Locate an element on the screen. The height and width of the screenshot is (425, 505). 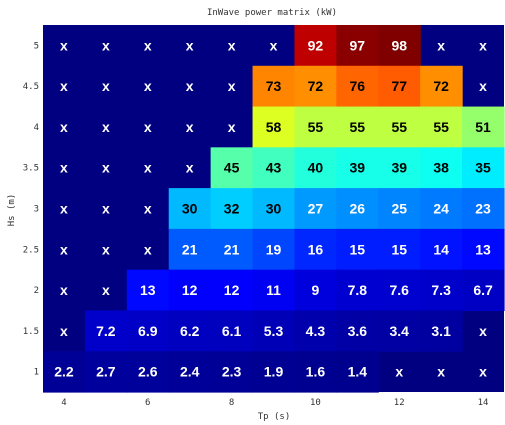
cell-value-label: 6.2 is located at coordinates (190, 331).